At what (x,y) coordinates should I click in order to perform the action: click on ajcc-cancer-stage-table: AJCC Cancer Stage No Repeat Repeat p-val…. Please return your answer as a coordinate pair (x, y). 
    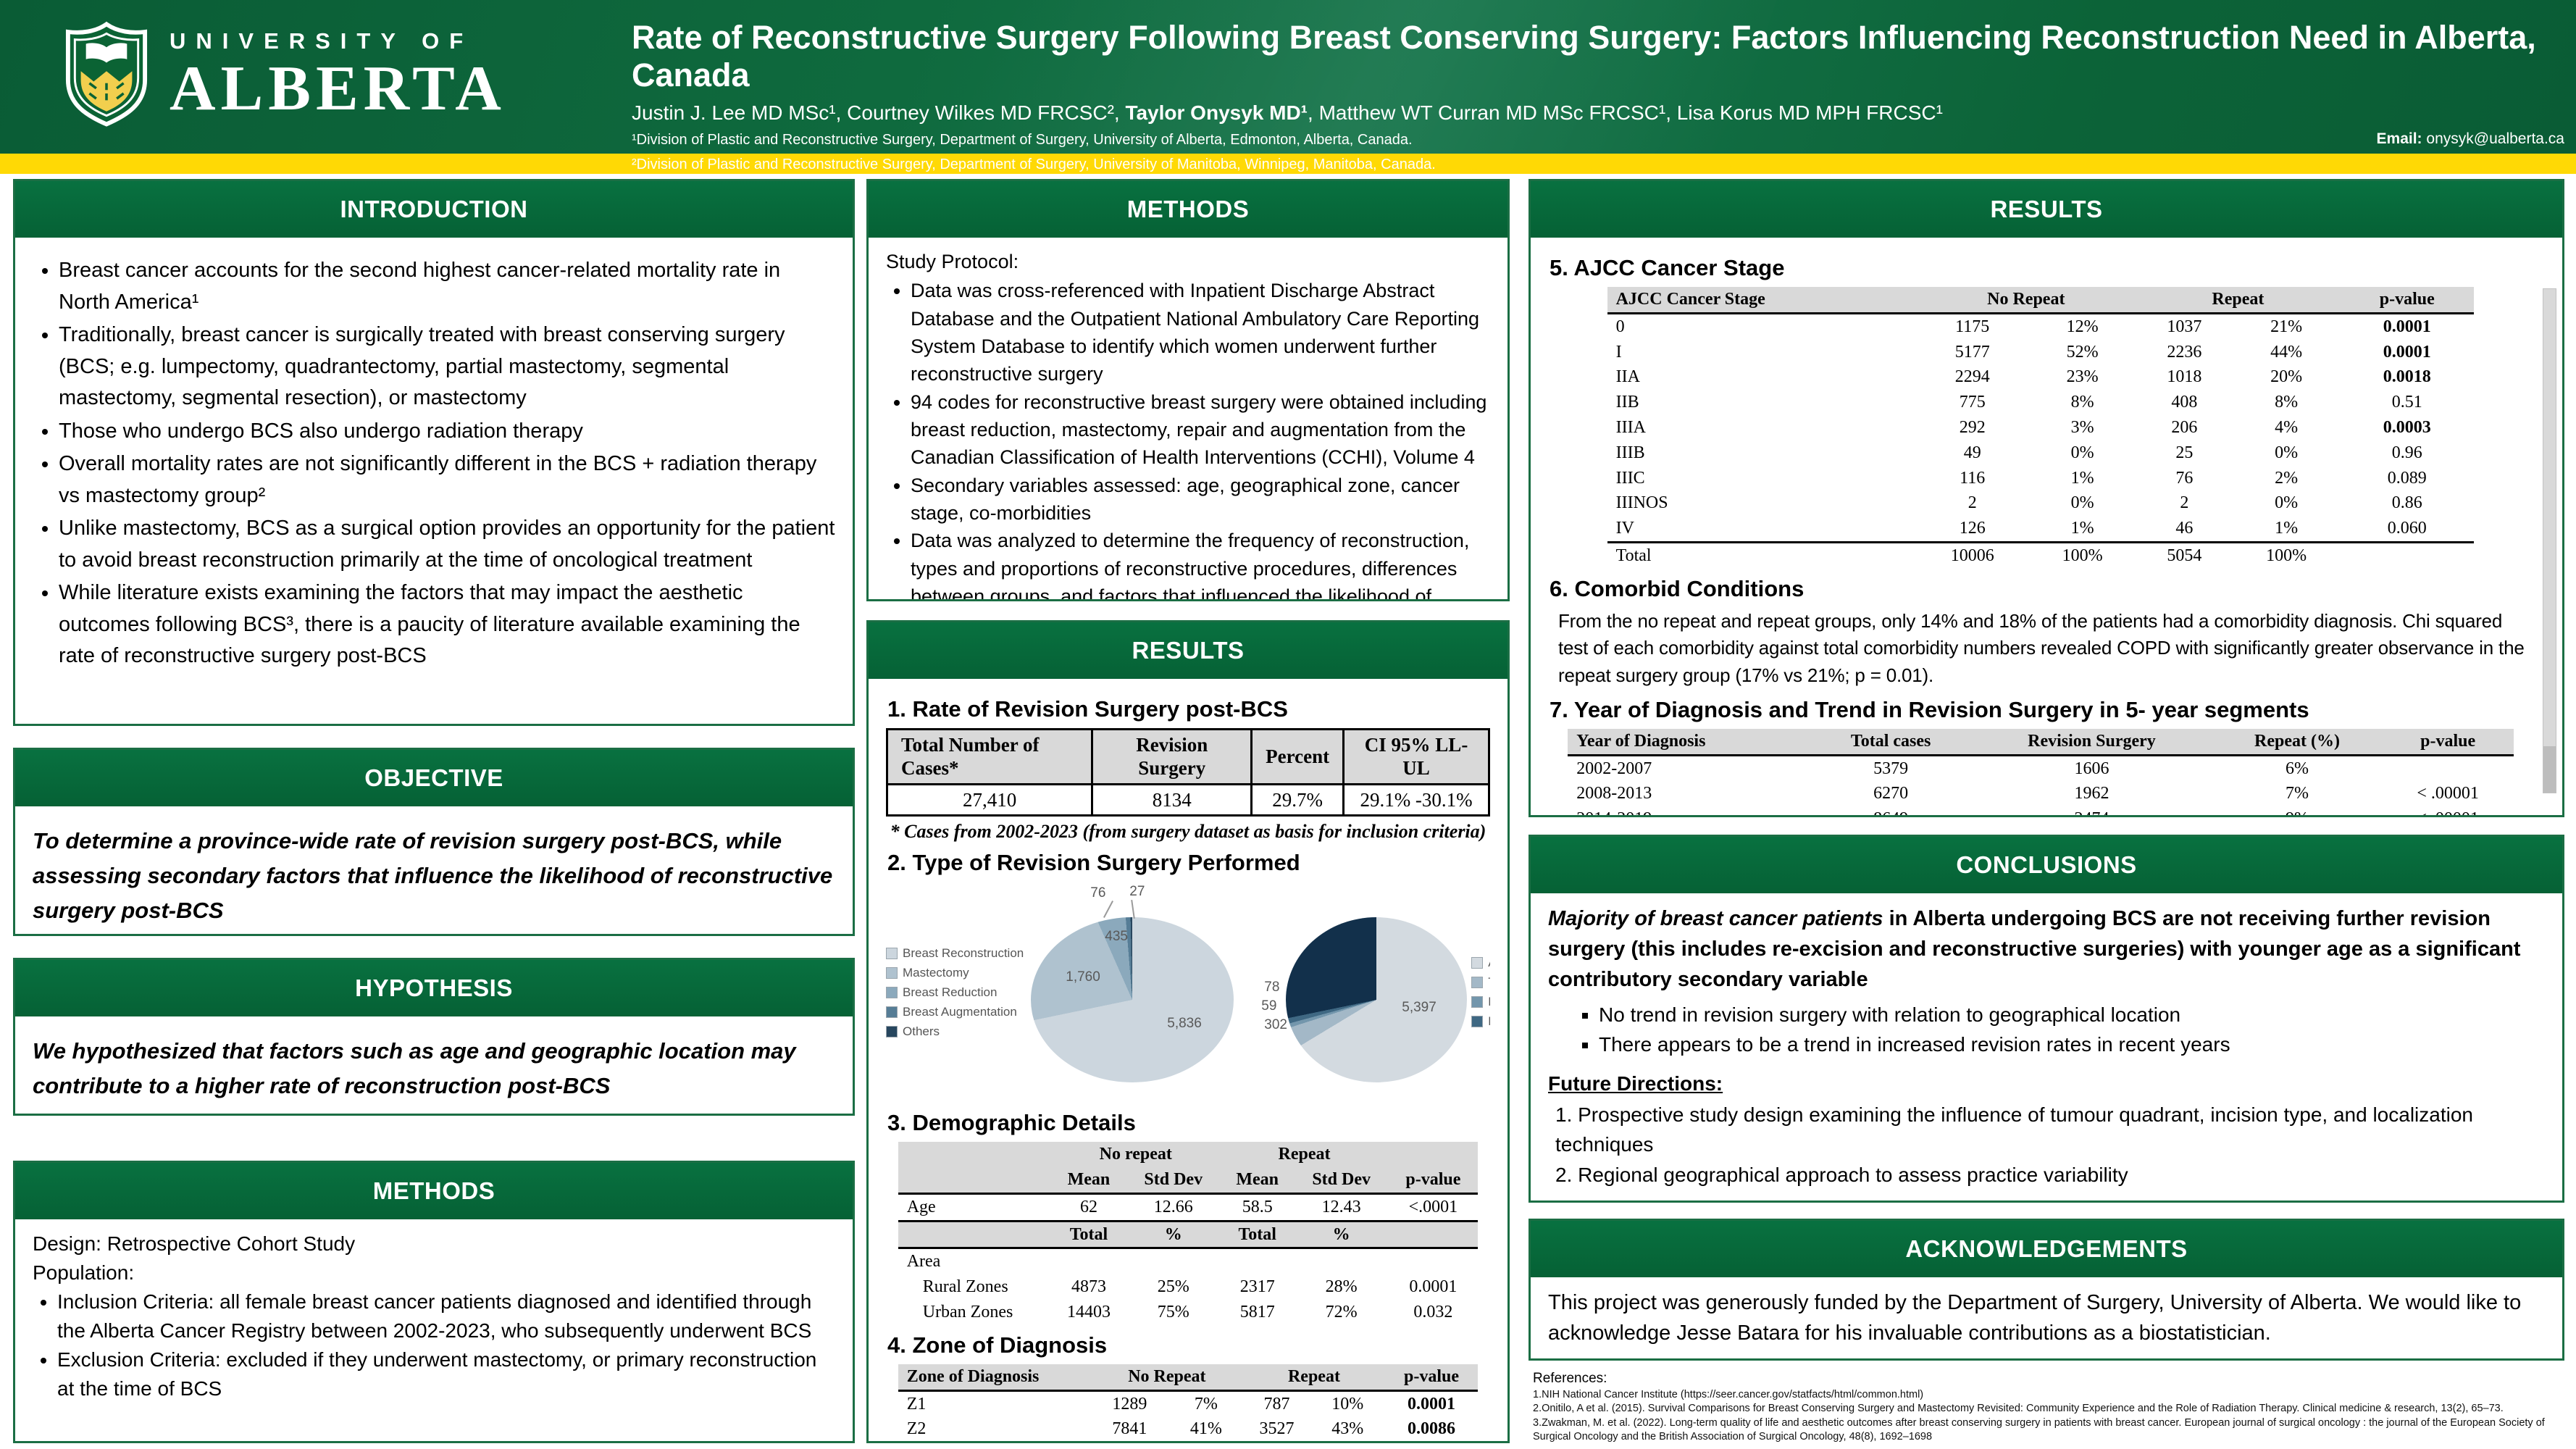
    Looking at the image, I should click on (2041, 428).